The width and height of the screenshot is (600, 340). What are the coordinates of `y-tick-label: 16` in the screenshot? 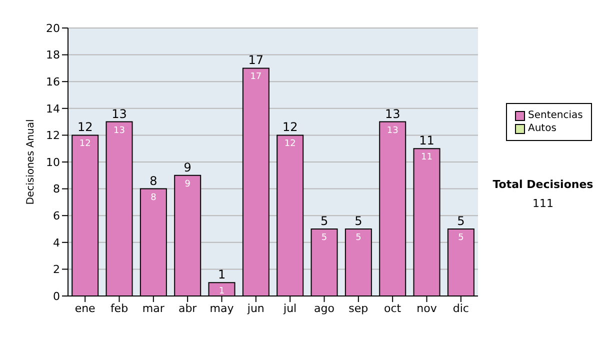 It's located at (53, 82).